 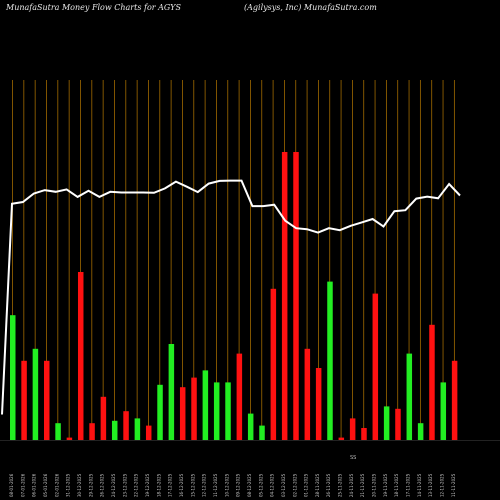 What do you see at coordinates (204, 485) in the screenshot?
I see `x-tick-label: 12-12-2025` at bounding box center [204, 485].